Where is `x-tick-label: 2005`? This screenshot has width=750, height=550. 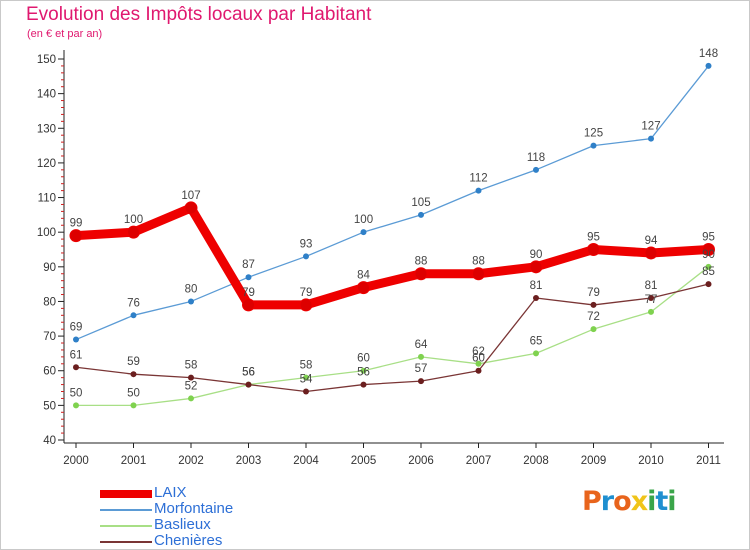 x-tick-label: 2005 is located at coordinates (364, 461).